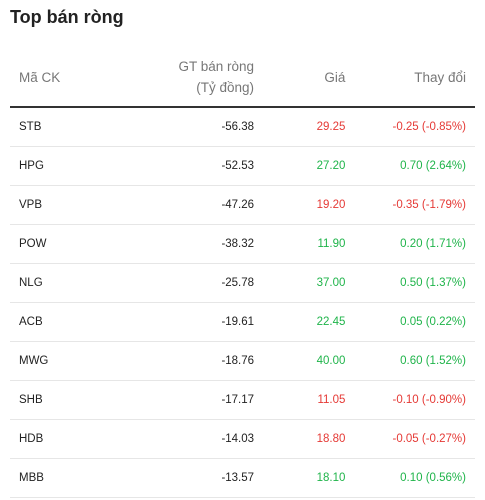 The width and height of the screenshot is (485, 500). What do you see at coordinates (433, 166) in the screenshot?
I see `price-change: 0.70 (2.64%)` at bounding box center [433, 166].